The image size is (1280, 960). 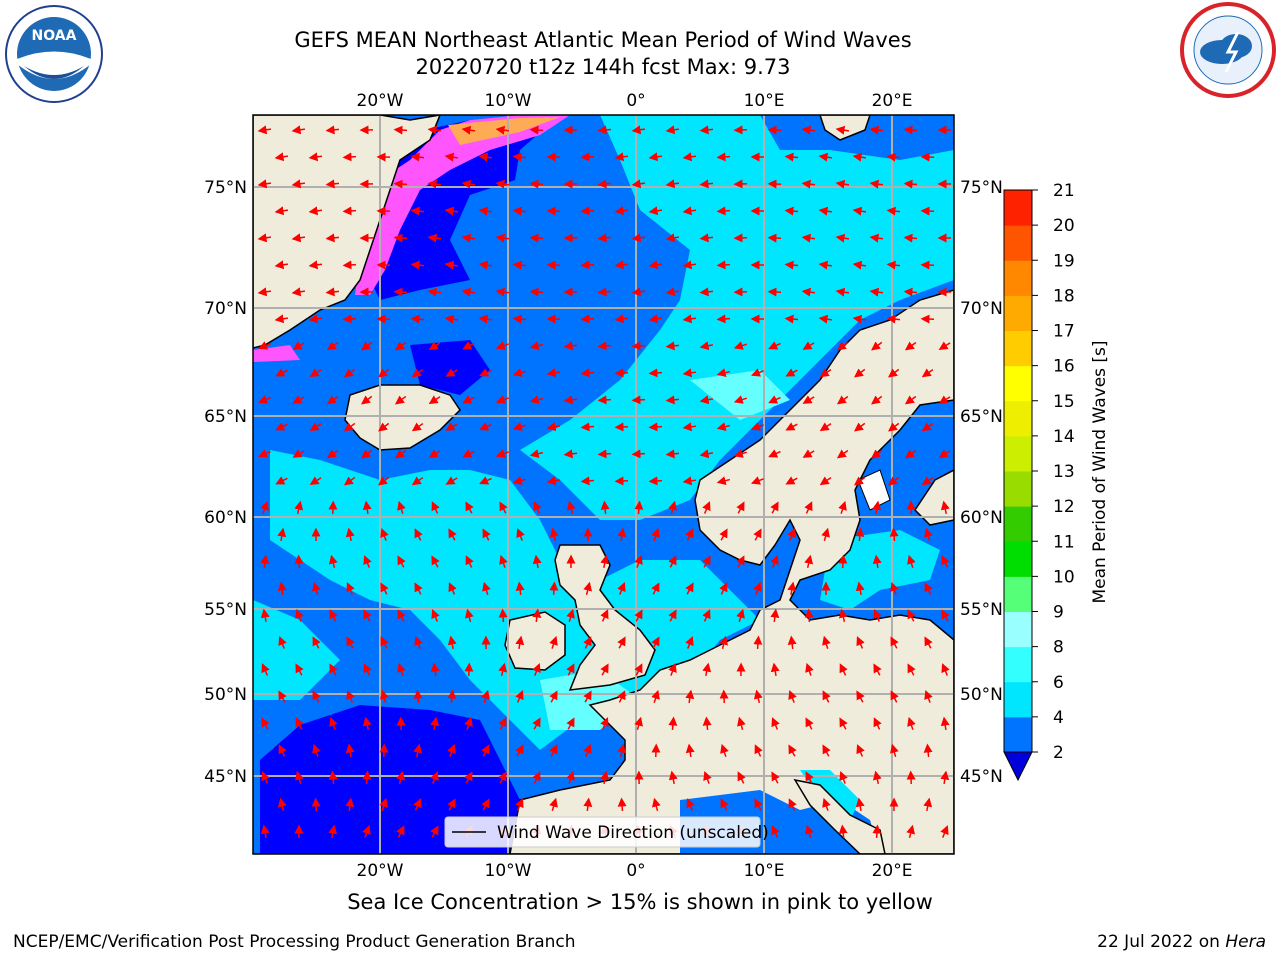 I want to click on lat-label: 55°N, so click(x=225, y=610).